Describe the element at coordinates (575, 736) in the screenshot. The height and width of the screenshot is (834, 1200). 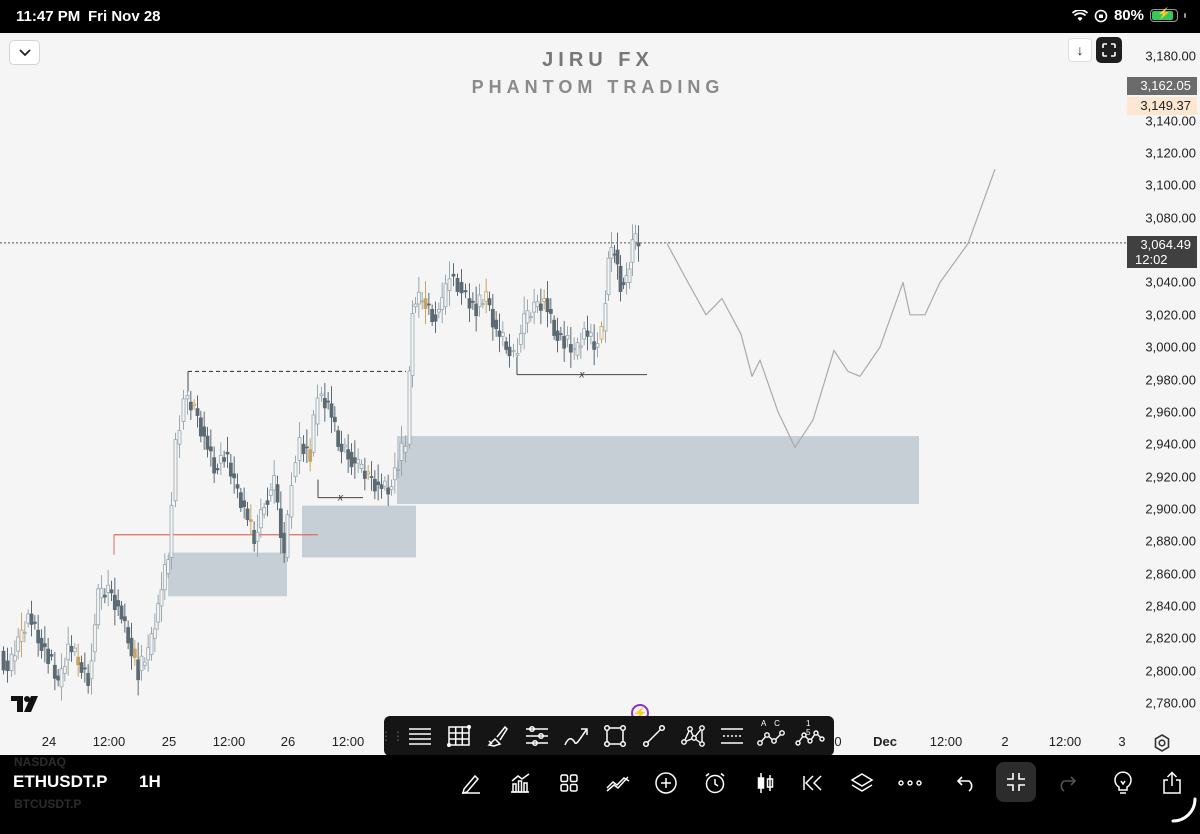
I see `freehand-tool` at that location.